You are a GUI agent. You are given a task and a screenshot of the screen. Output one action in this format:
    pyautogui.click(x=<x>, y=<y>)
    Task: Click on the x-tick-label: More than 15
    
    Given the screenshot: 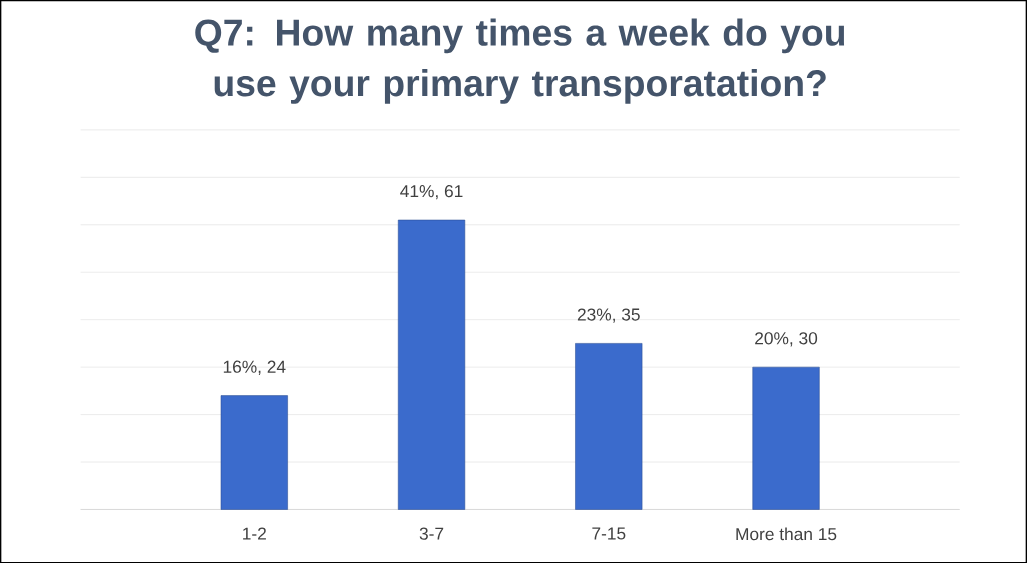 What is the action you would take?
    pyautogui.click(x=786, y=534)
    